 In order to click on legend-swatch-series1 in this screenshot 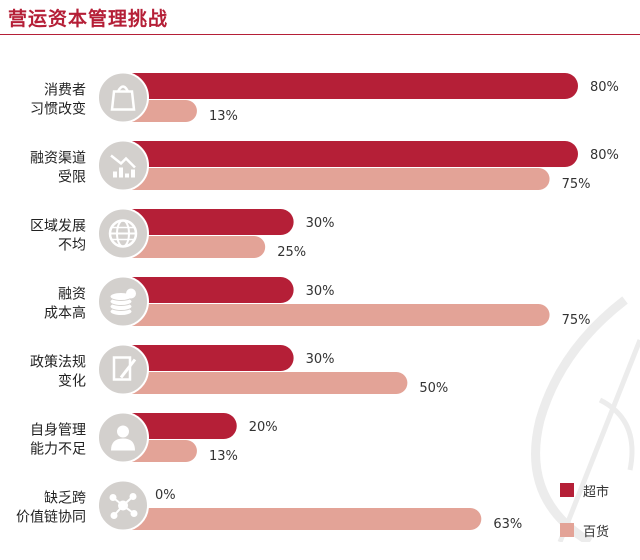, I will do `click(567, 490)`.